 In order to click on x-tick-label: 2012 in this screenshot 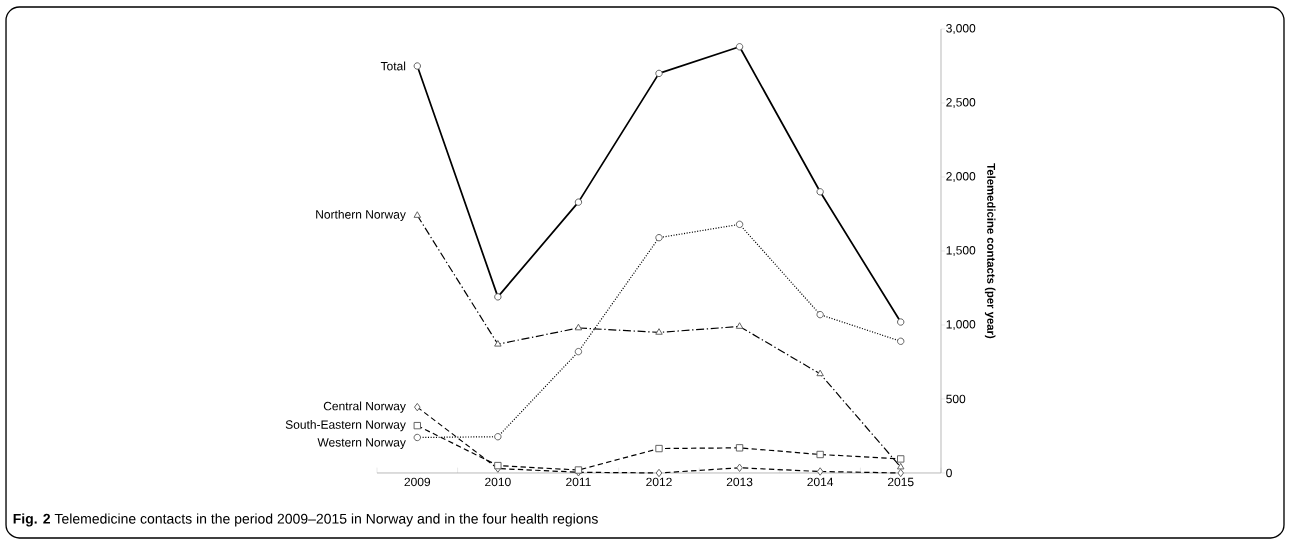, I will do `click(659, 482)`.